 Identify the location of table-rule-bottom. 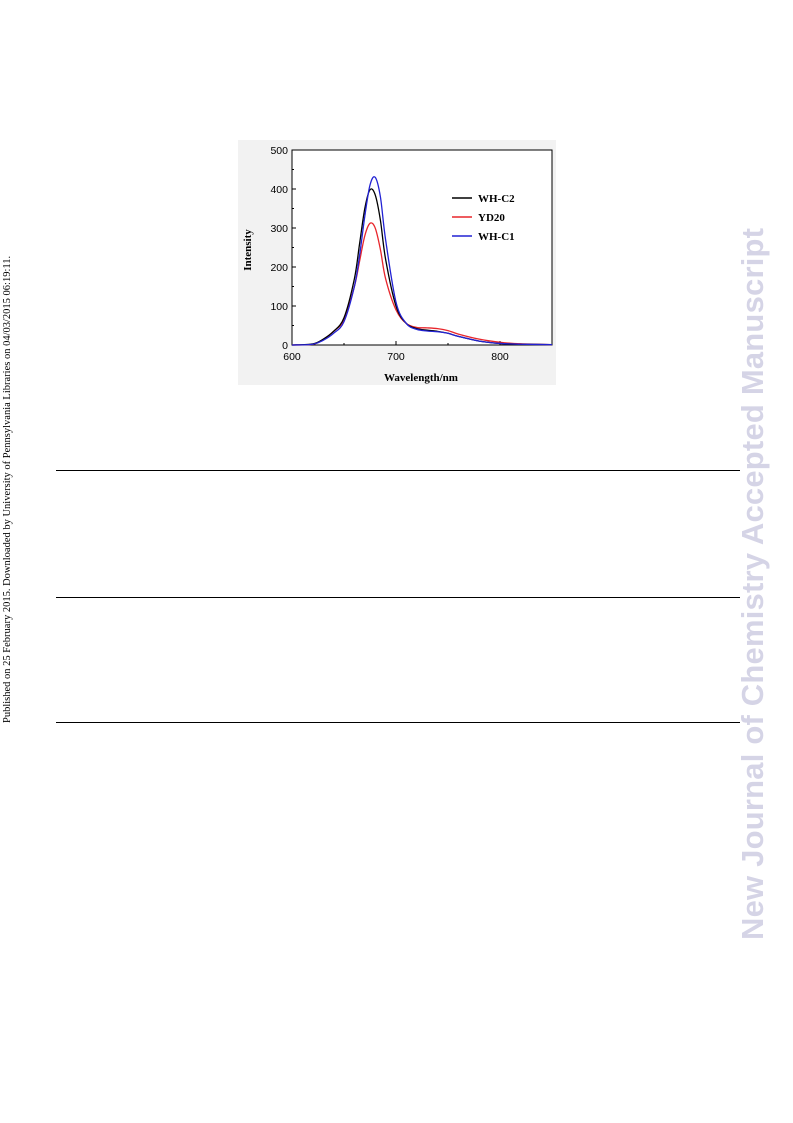
(398, 722).